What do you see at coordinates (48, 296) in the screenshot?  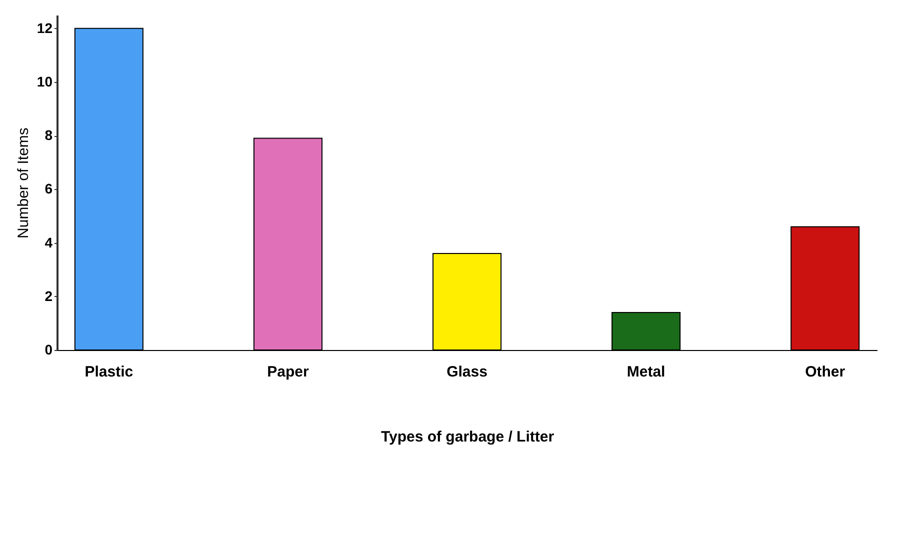 I see `y-tick-label: 2` at bounding box center [48, 296].